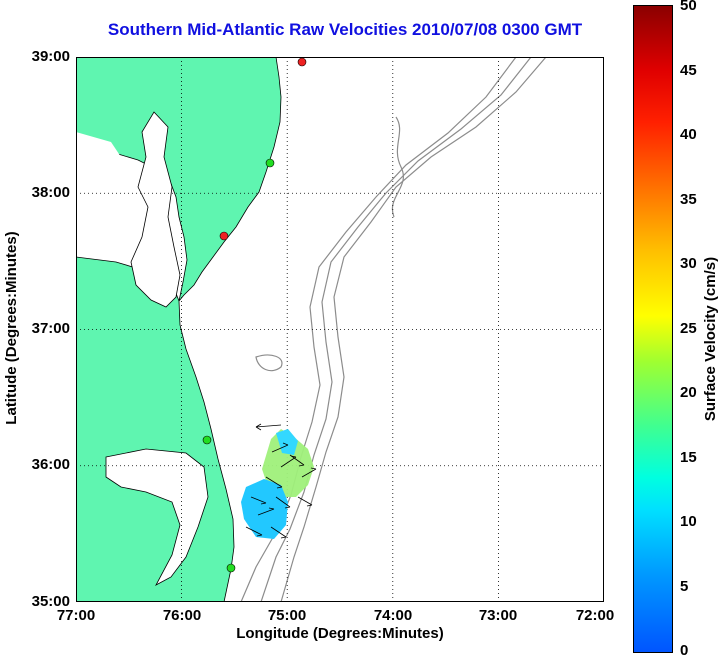 Image resolution: width=724 pixels, height=659 pixels. Describe the element at coordinates (688, 521) in the screenshot. I see `colorbar-tick: 10` at that location.